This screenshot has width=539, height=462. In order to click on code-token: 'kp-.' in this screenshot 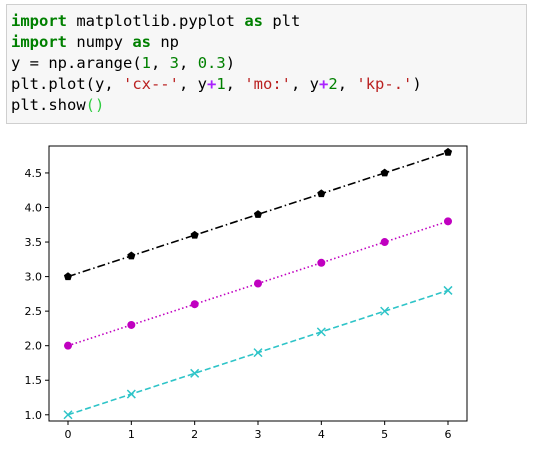, I will do `click(384, 84)`.